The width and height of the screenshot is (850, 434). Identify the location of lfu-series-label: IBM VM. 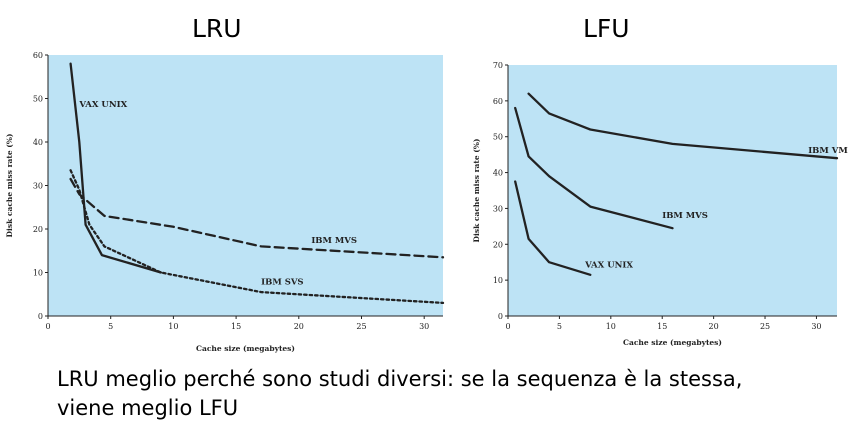
(828, 151).